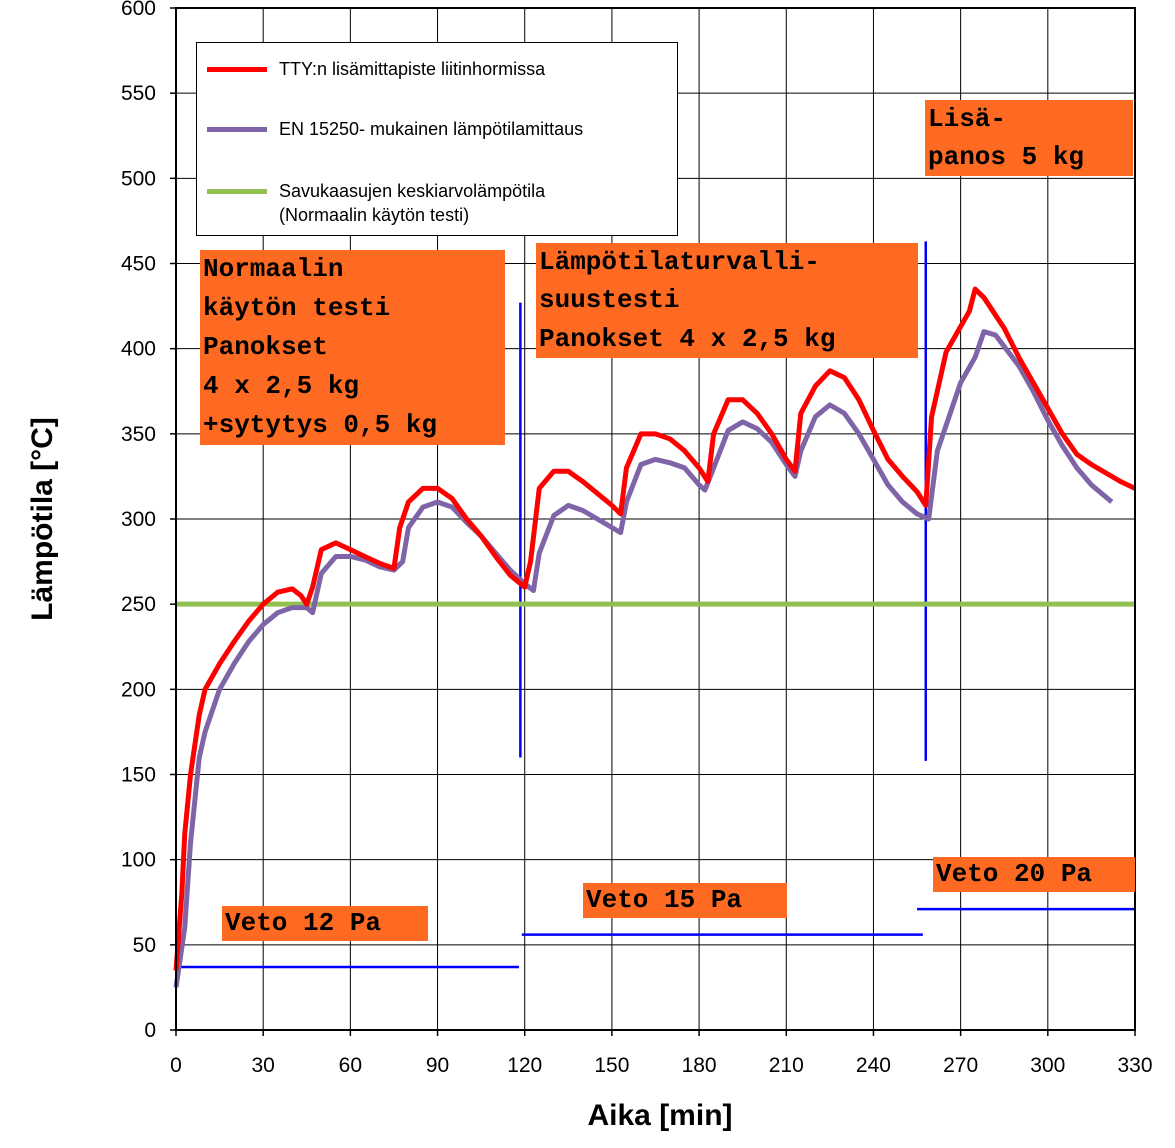  I want to click on legend-item: TTY:n lisämittapiste liitinhormissa, so click(376, 69).